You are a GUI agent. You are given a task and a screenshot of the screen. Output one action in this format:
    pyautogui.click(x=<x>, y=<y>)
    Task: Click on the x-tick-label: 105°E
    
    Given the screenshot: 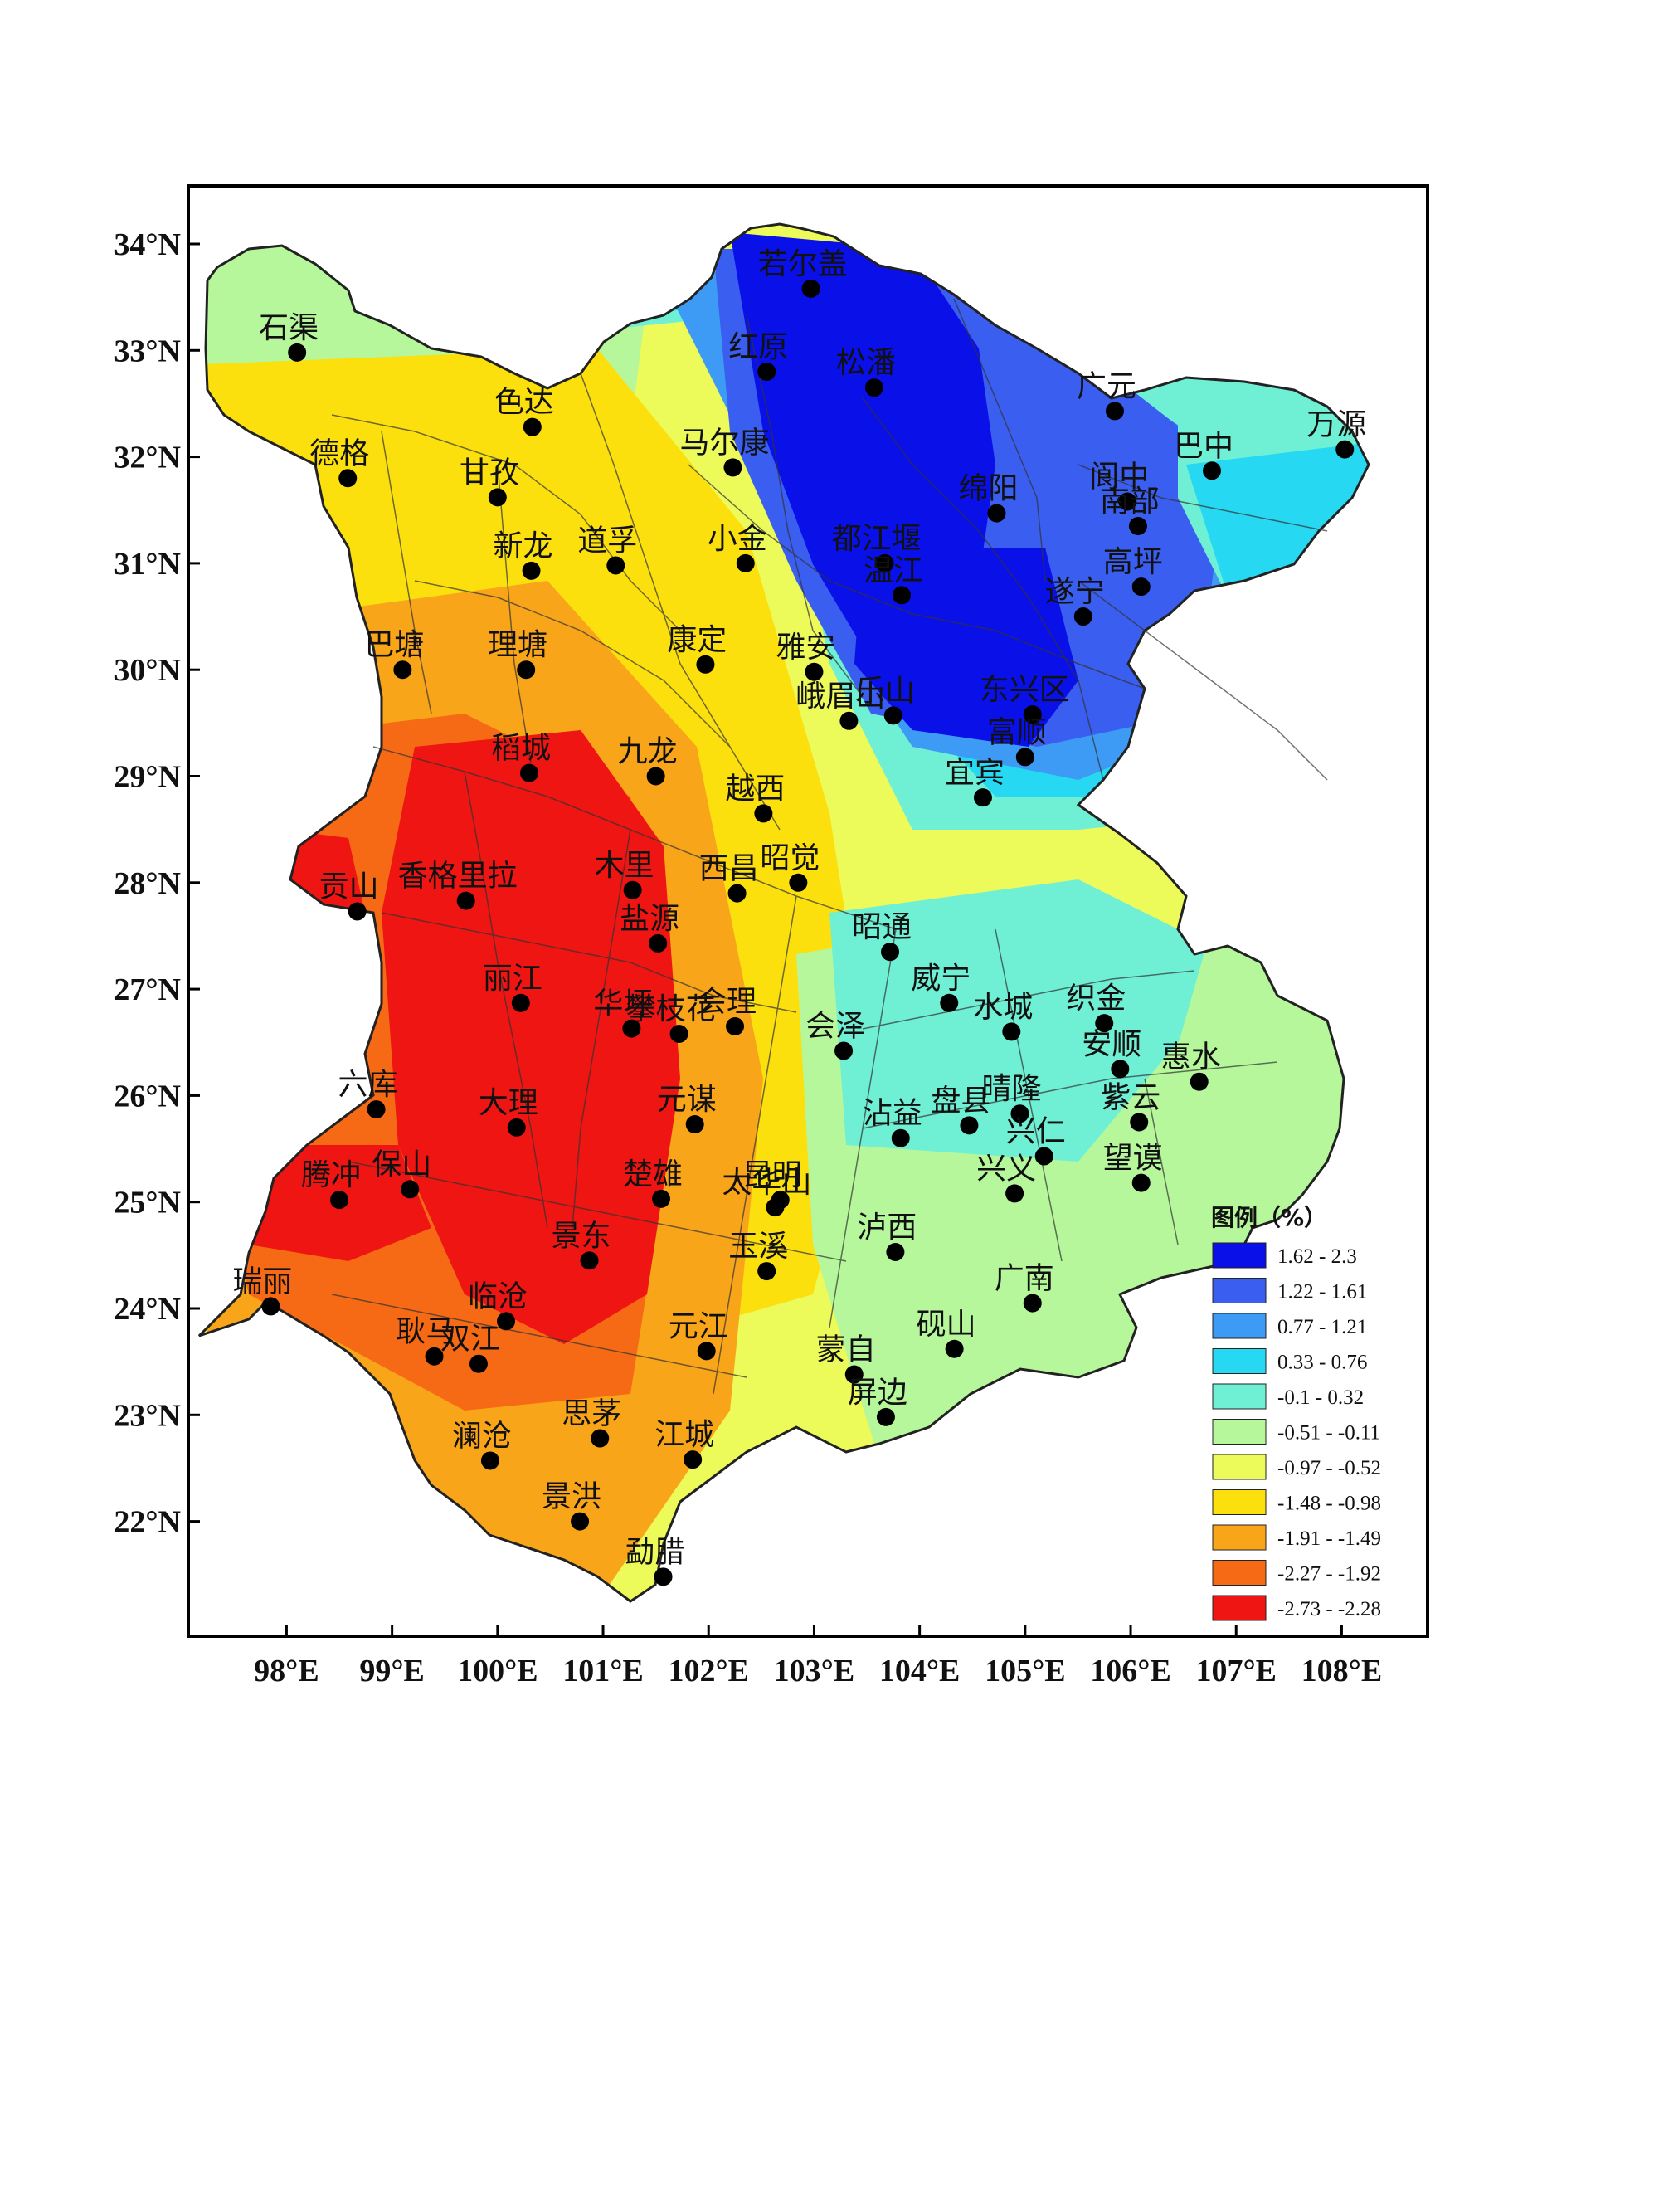 What is the action you would take?
    pyautogui.click(x=1025, y=1671)
    